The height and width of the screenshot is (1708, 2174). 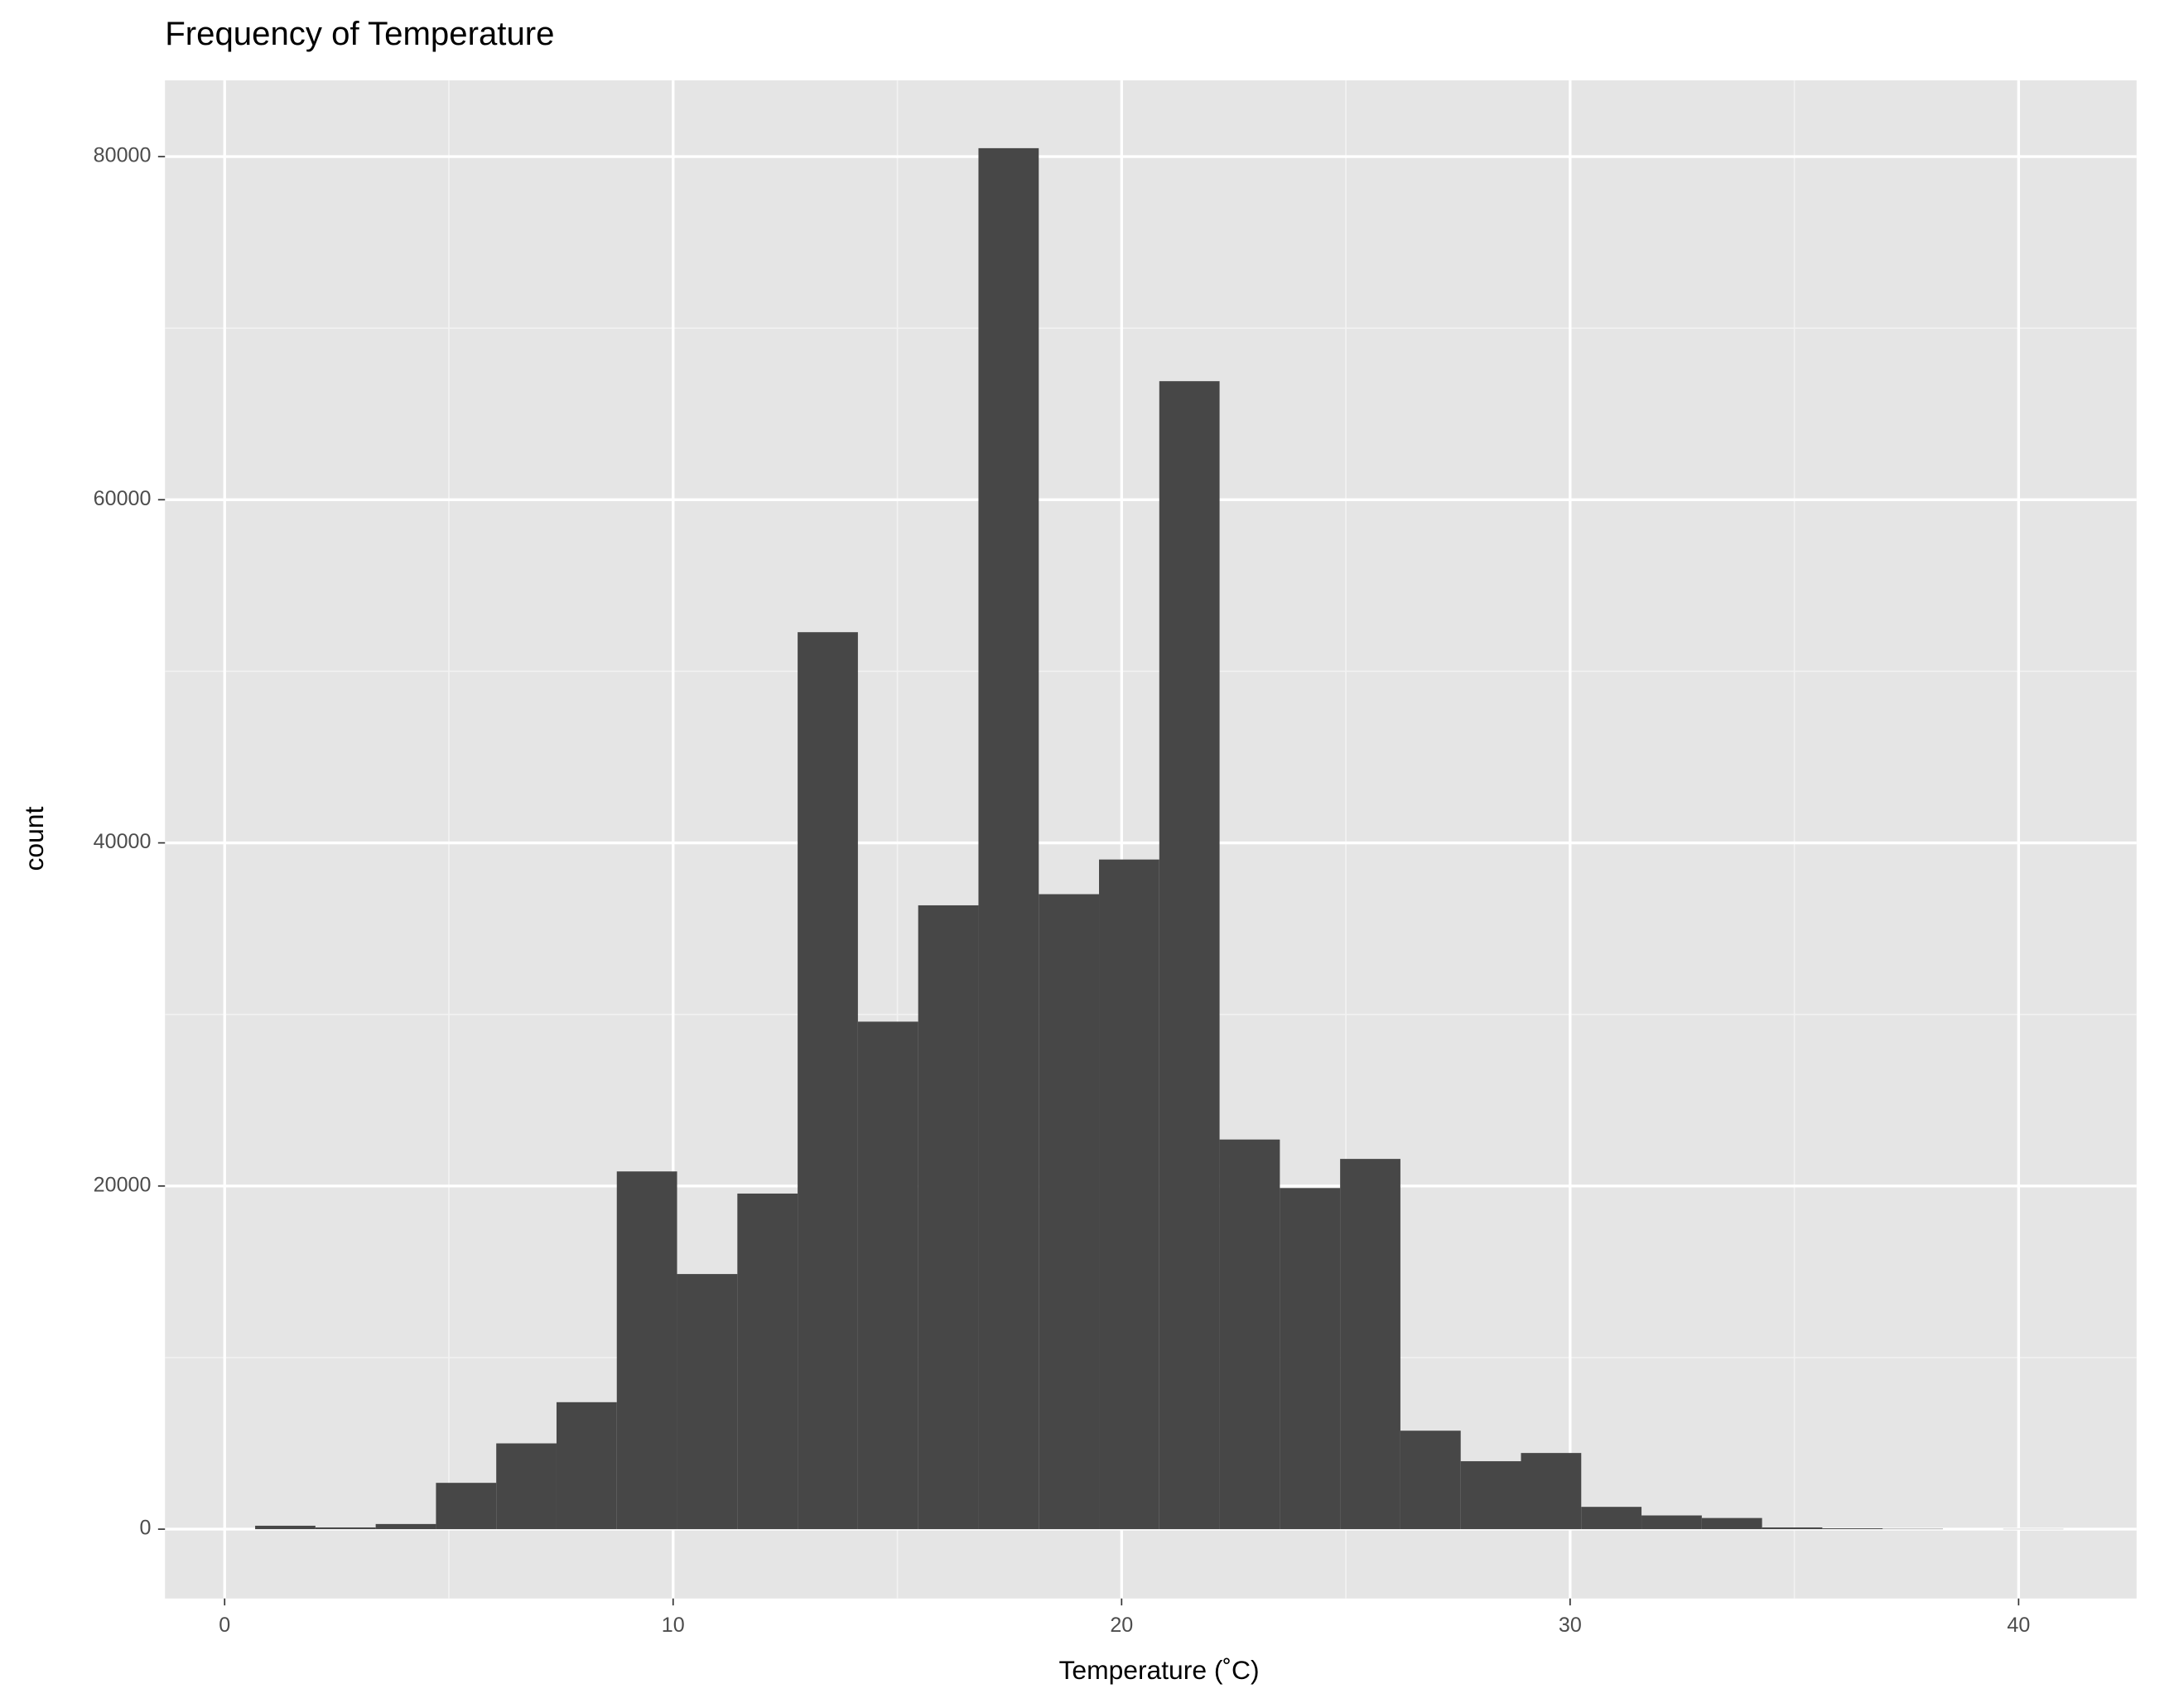 What do you see at coordinates (1570, 1625) in the screenshot?
I see `x-tick-label: 30` at bounding box center [1570, 1625].